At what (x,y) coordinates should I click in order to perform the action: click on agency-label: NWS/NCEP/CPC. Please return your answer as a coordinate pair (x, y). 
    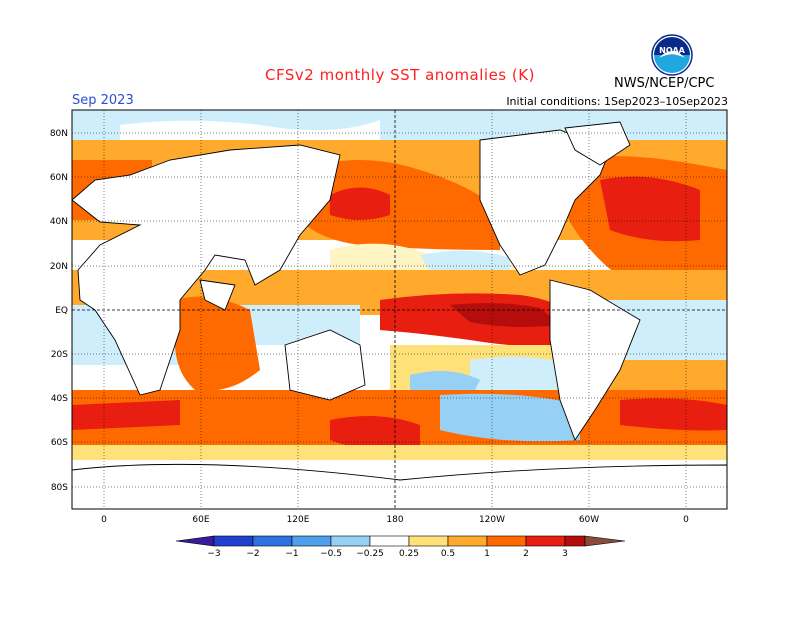
    Looking at the image, I should click on (664, 83).